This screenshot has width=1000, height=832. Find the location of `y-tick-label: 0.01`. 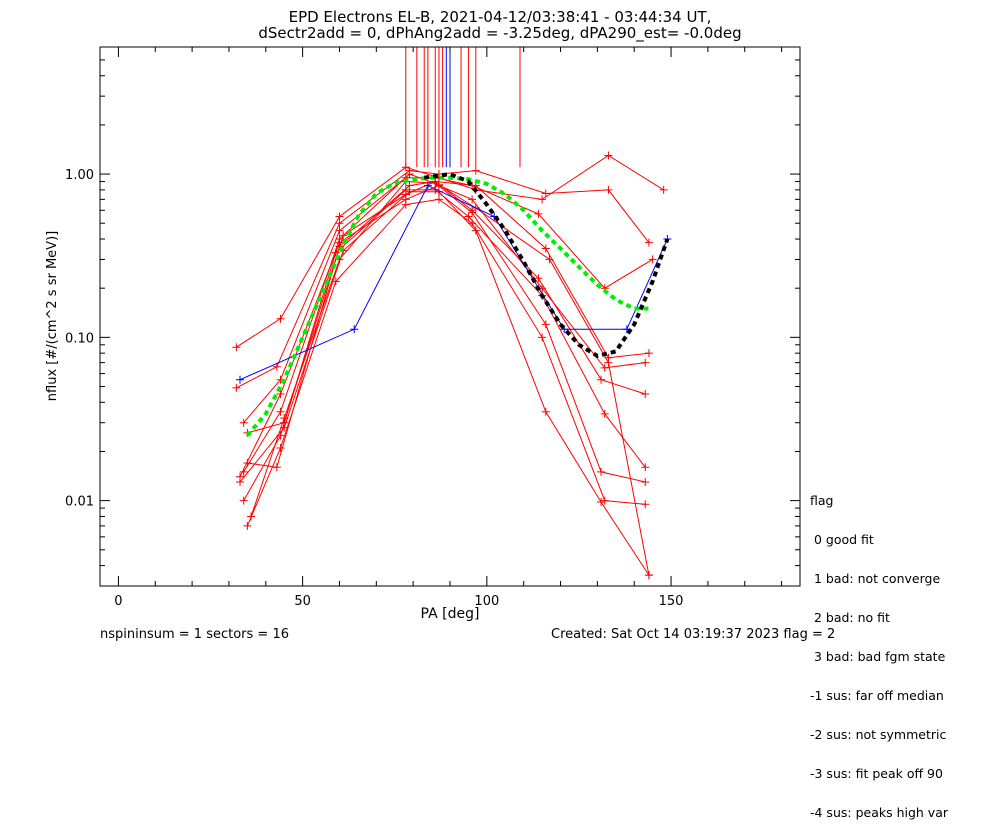

y-tick-label: 0.01 is located at coordinates (79, 502).